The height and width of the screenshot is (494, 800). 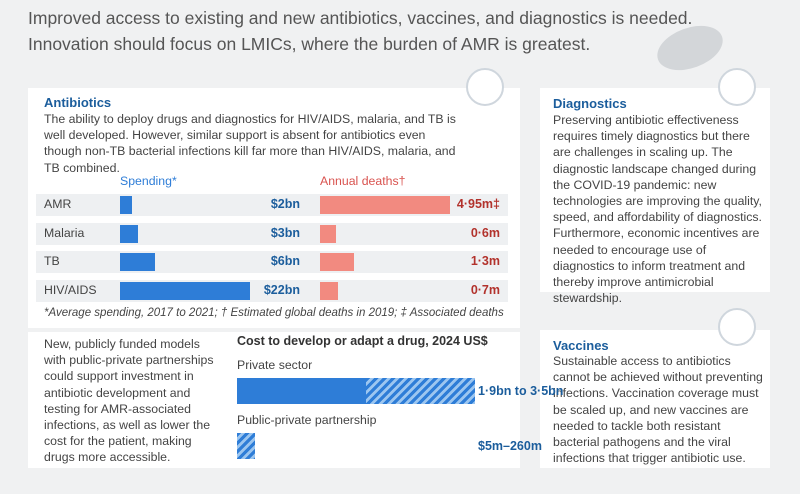 I want to click on syringe-icon, so click(x=737, y=327).